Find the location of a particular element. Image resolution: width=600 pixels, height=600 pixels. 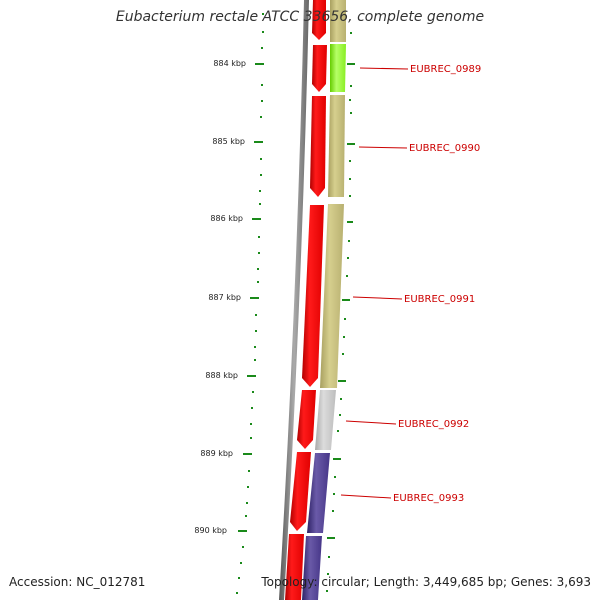

kbp-label: 890 kbp is located at coordinates (210, 530).